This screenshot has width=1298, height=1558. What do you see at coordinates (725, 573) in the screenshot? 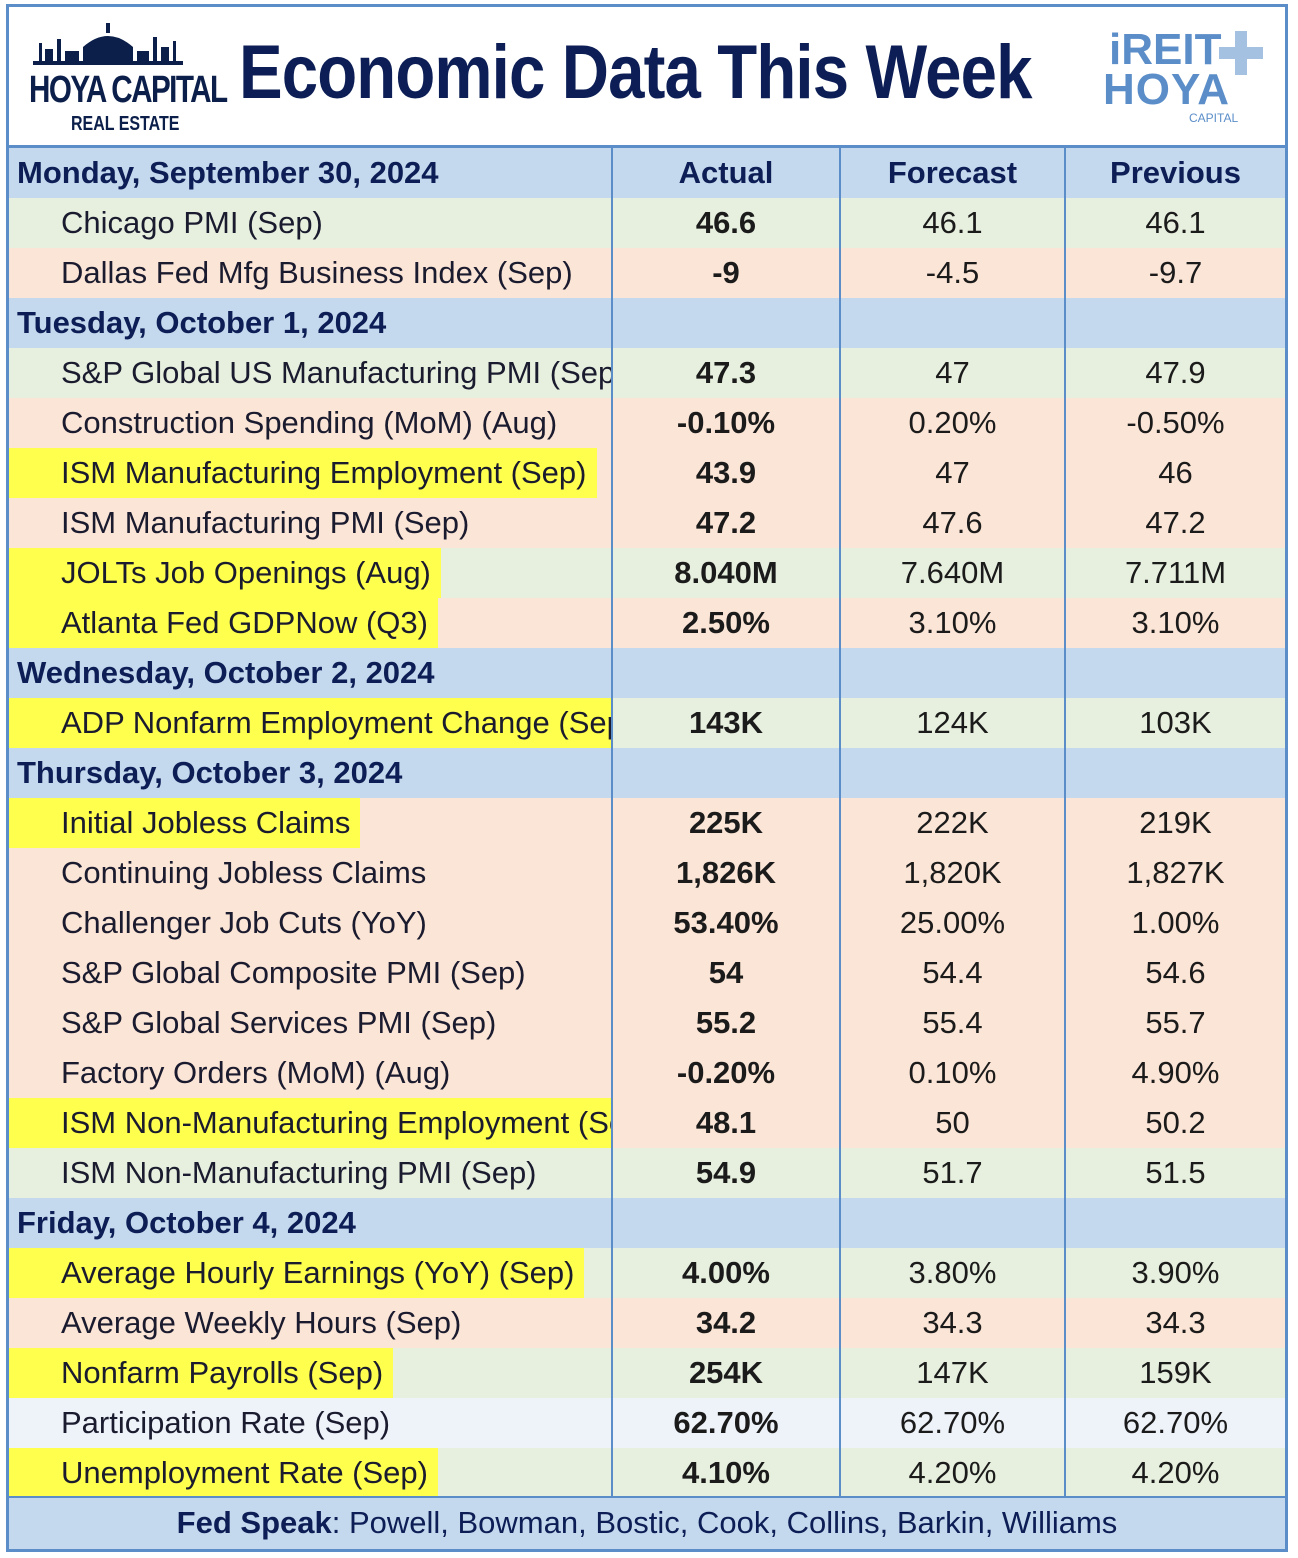
I see `actual-value: 8.040M` at bounding box center [725, 573].